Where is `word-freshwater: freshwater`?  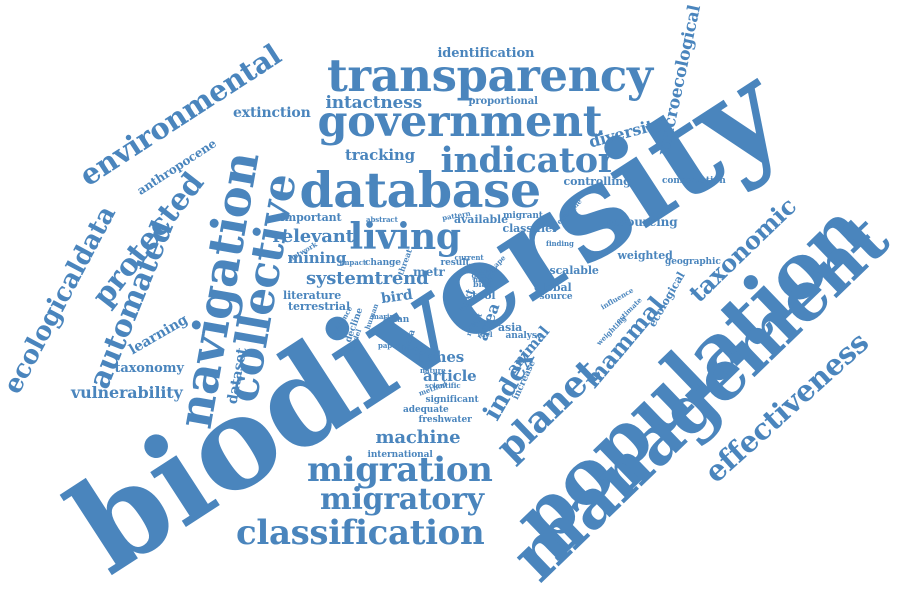
word-freshwater: freshwater is located at coordinates (445, 419).